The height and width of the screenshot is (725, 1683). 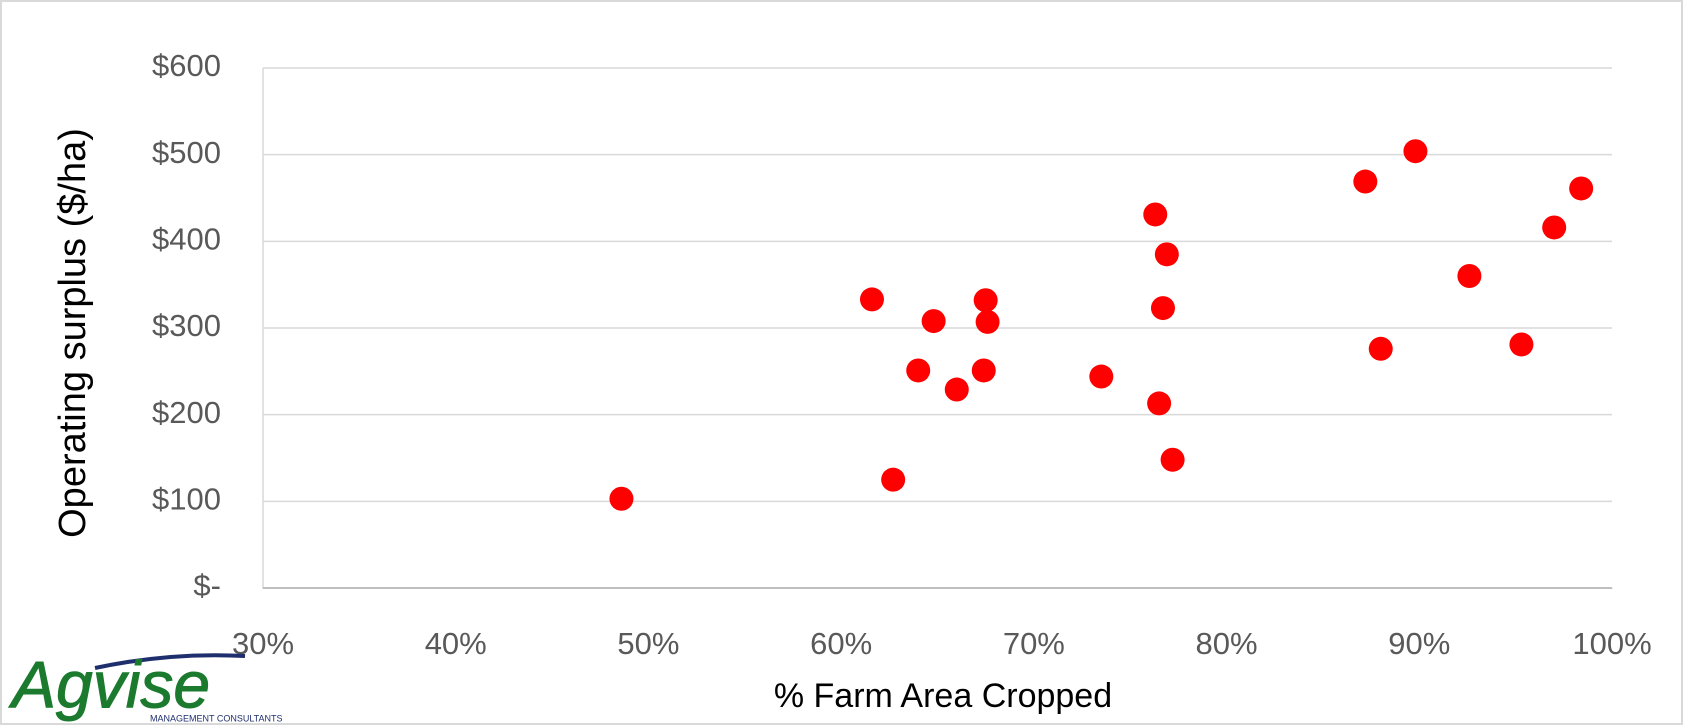 I want to click on x-tick-label: 40%, so click(x=456, y=643).